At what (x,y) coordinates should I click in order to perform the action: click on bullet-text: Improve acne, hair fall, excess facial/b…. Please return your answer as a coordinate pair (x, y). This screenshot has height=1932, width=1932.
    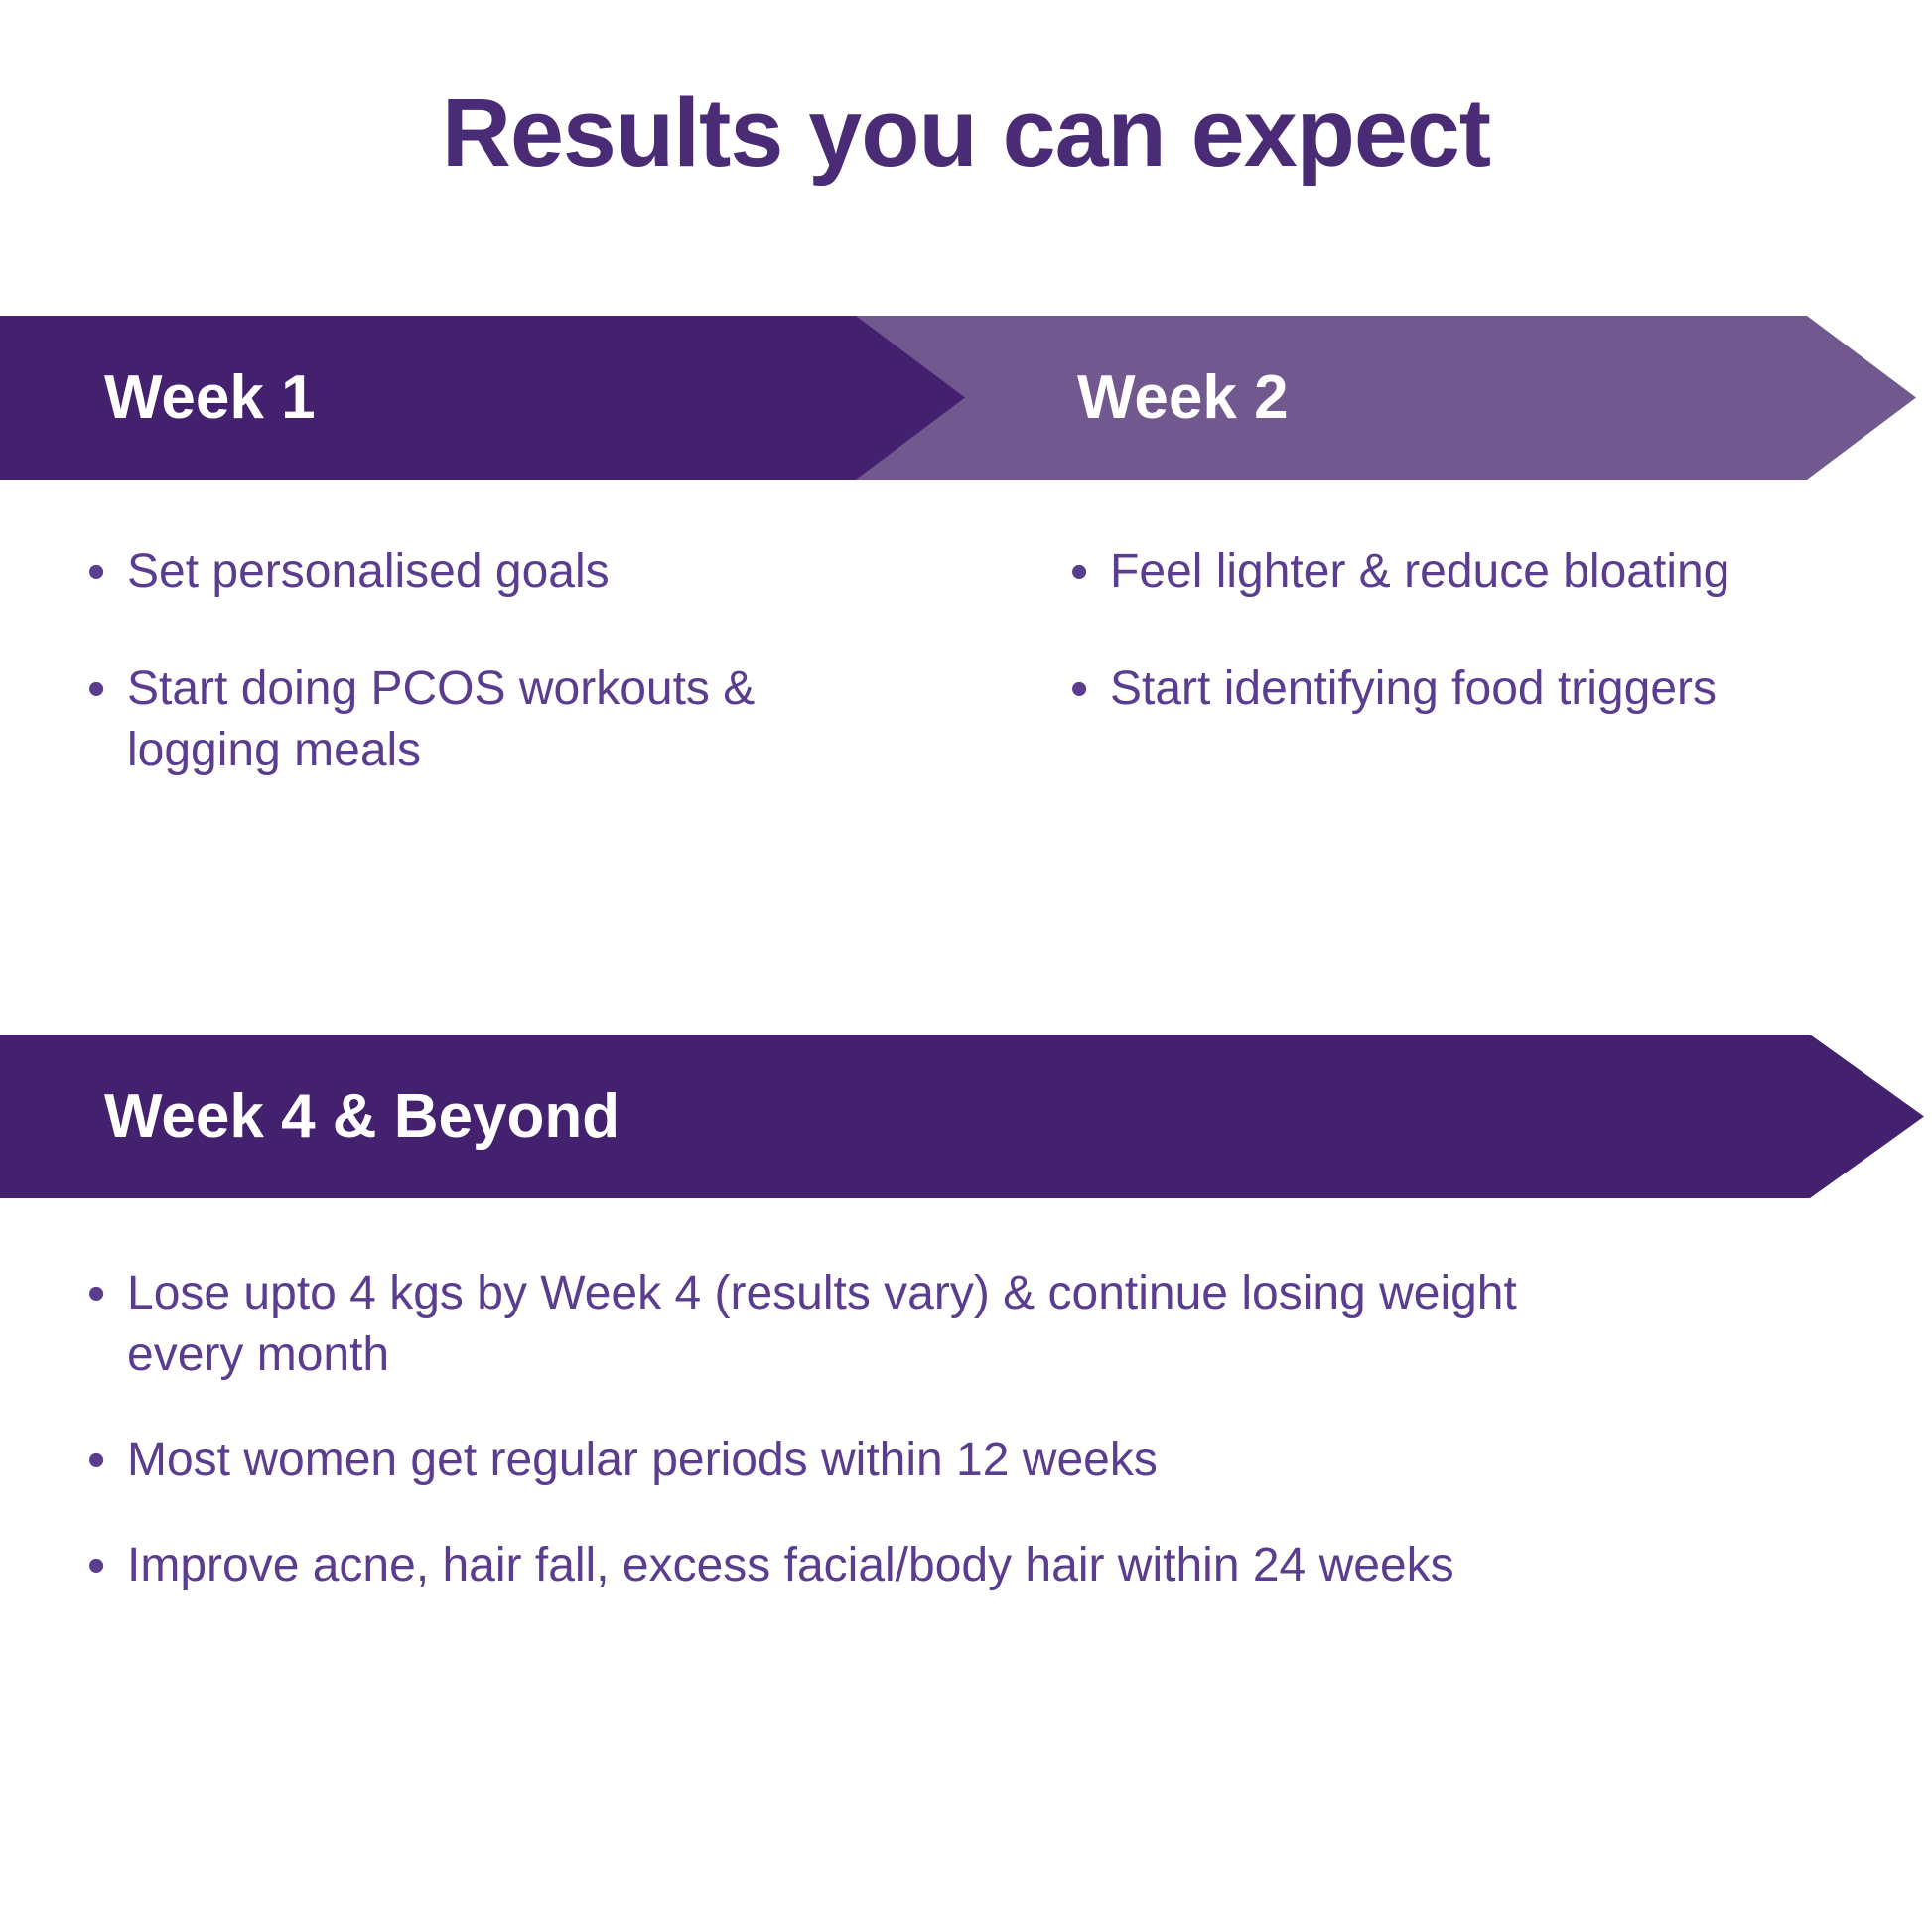
    Looking at the image, I should click on (961, 1565).